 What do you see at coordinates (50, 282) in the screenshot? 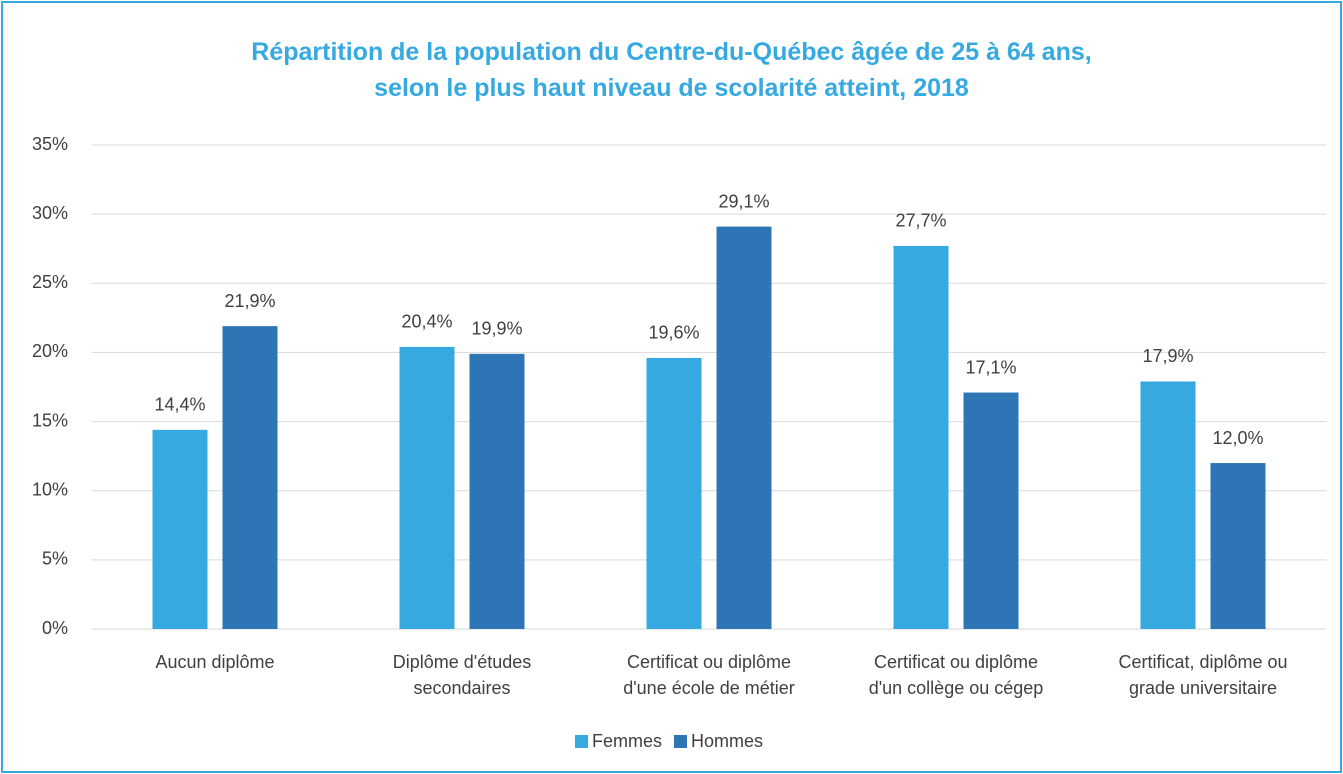
I see `y-tick-label: 25%` at bounding box center [50, 282].